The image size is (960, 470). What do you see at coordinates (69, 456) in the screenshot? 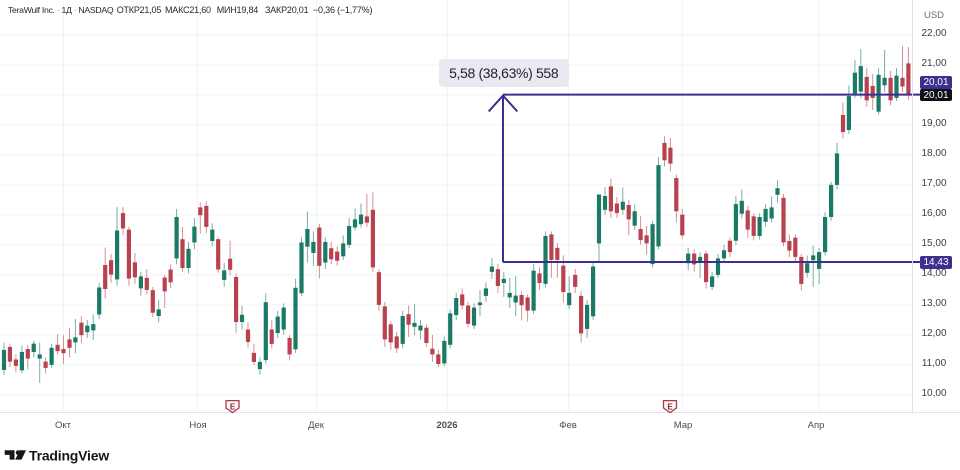
I see `svg-text: TradingView` at bounding box center [69, 456].